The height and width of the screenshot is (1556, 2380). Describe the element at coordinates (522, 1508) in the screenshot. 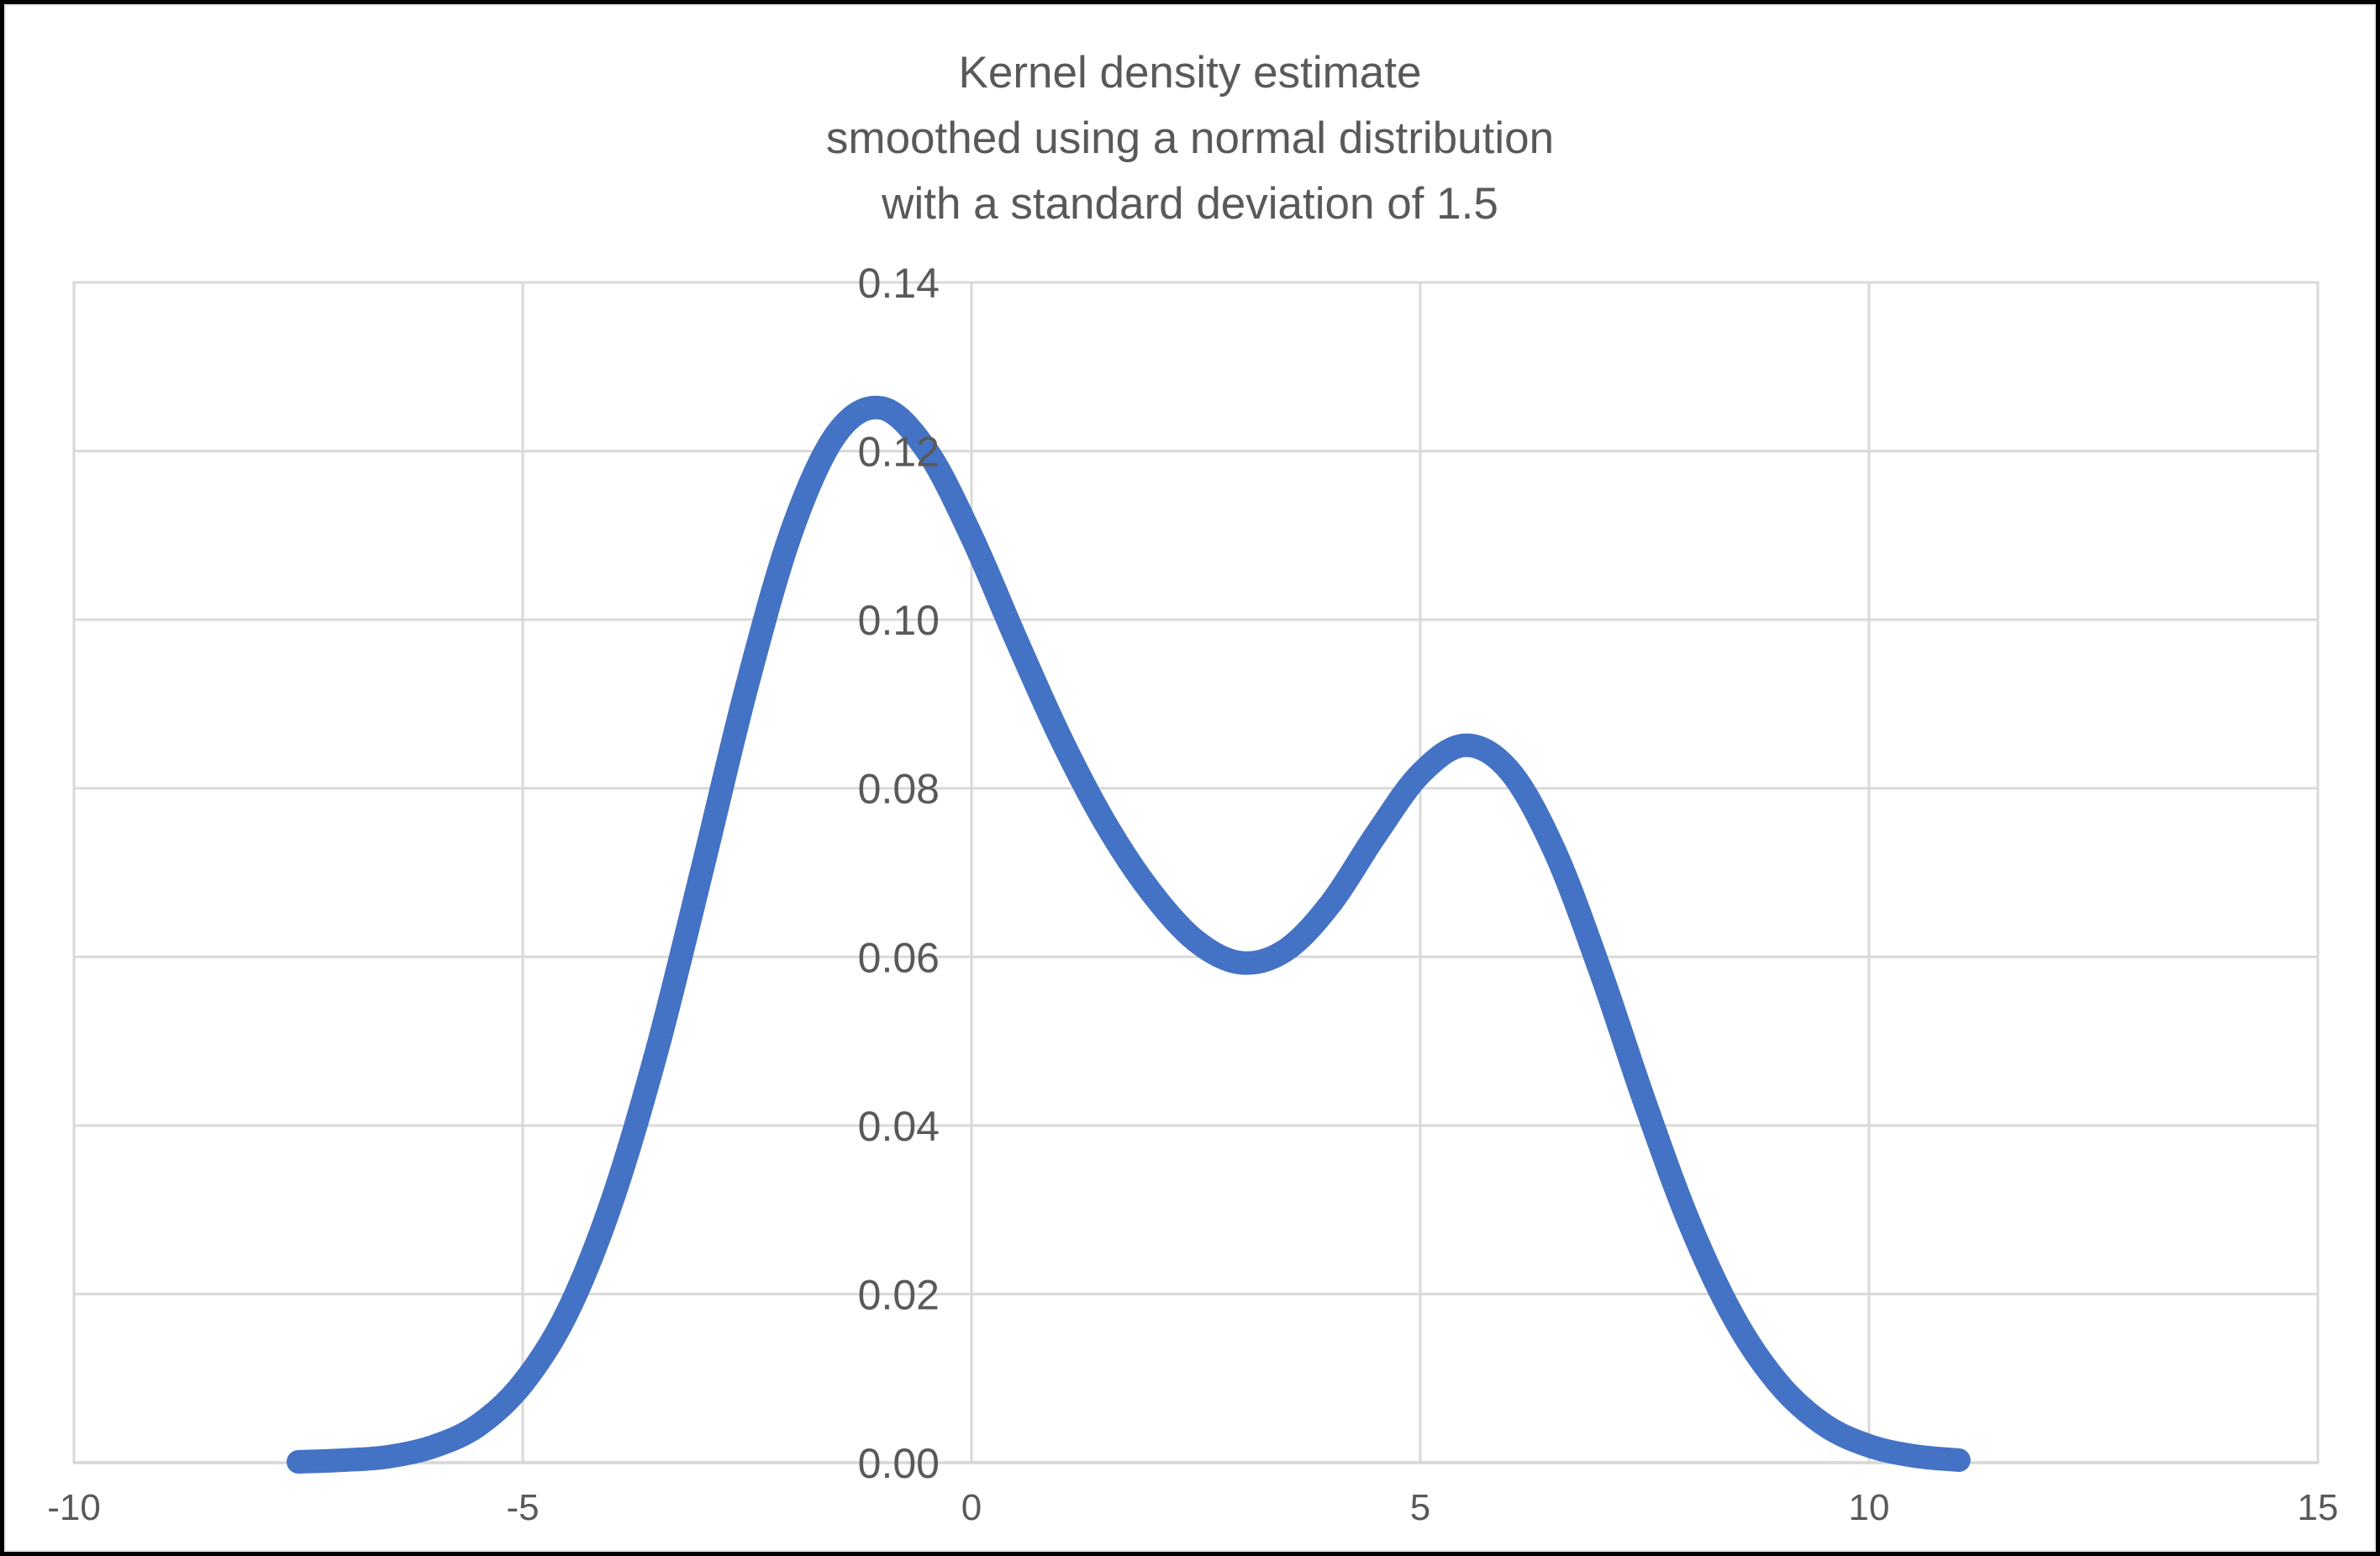

I see `x-tick-label: -5` at that location.